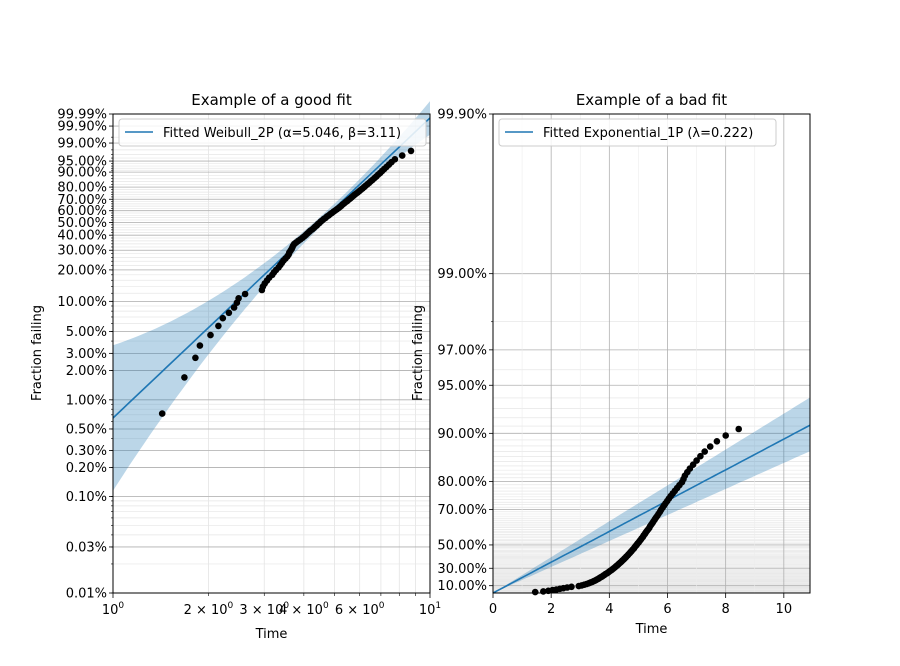  I want to click on bad-fit-title: Example of a bad fit, so click(651, 100).